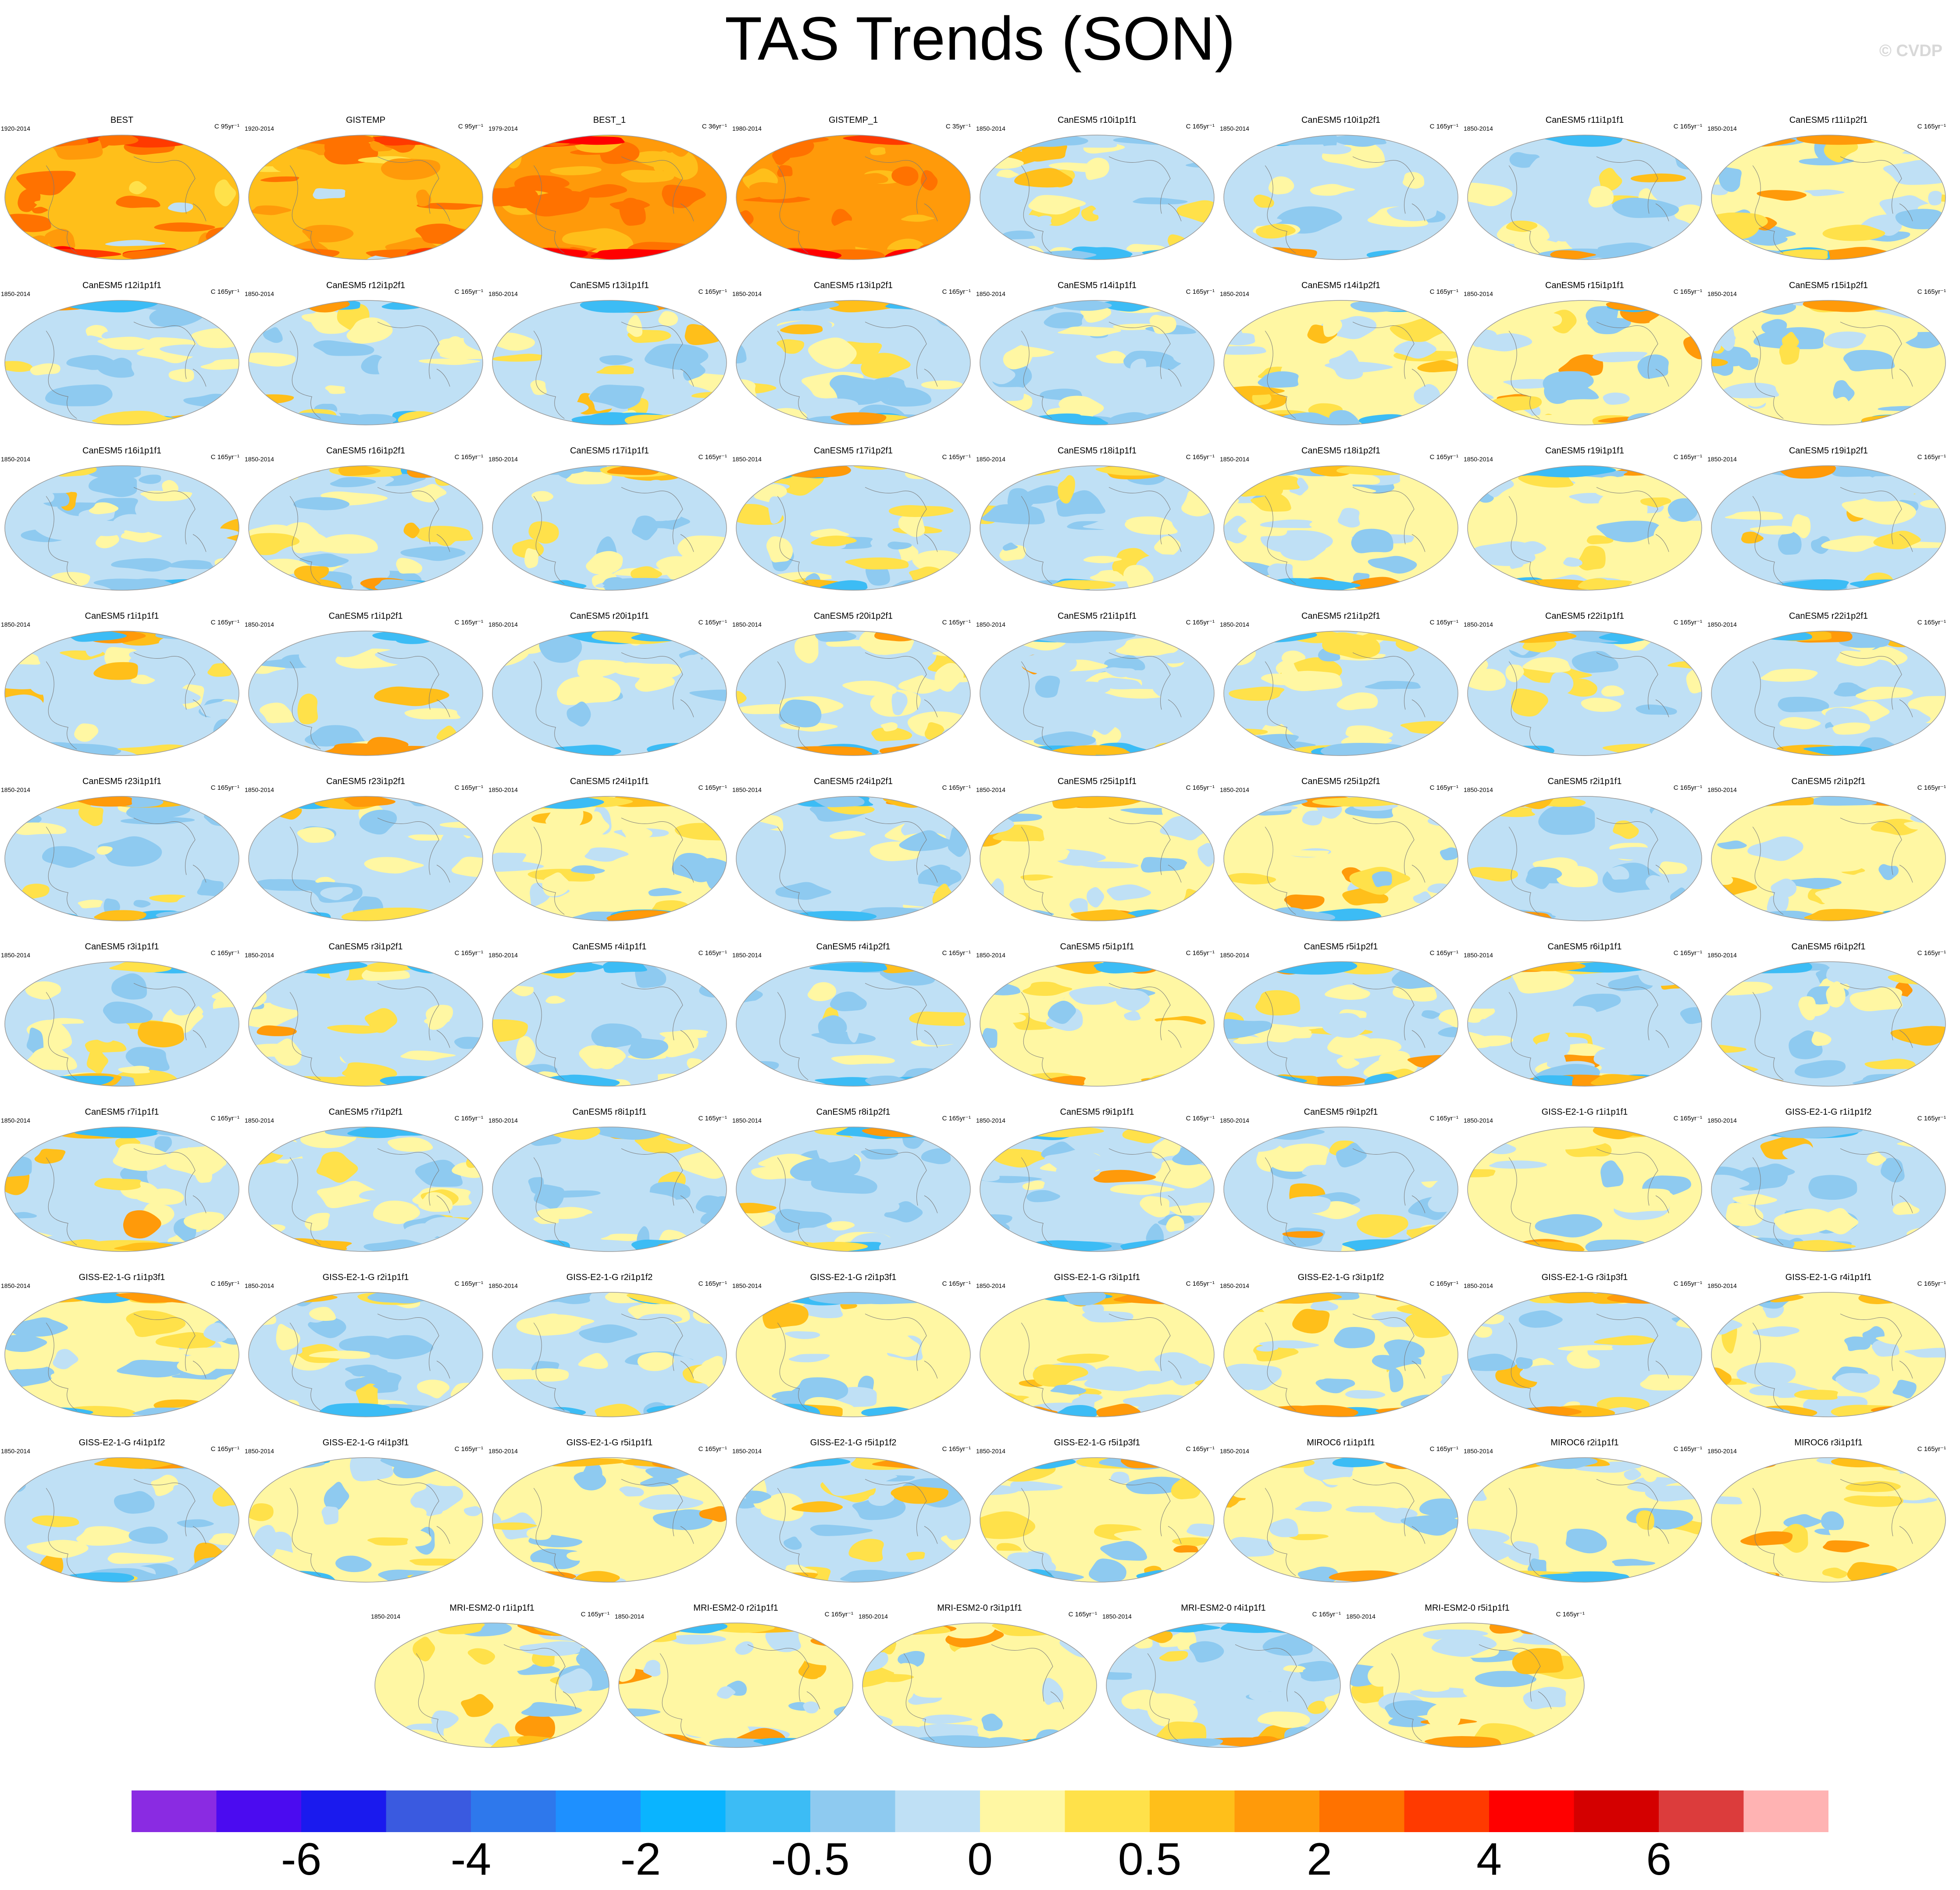  Describe the element at coordinates (492, 1679) in the screenshot. I see `map-panel: MRI-ESM2-0 r1i1p1f1 1850-2014 C 165yr⁻¹` at that location.